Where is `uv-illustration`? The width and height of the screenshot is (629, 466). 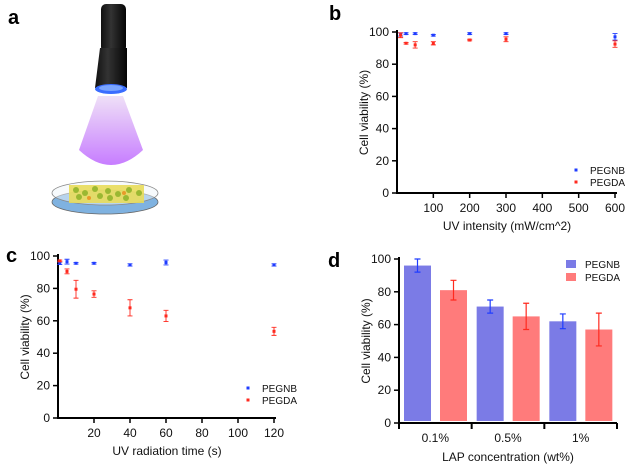 uv-illustration is located at coordinates (105, 109).